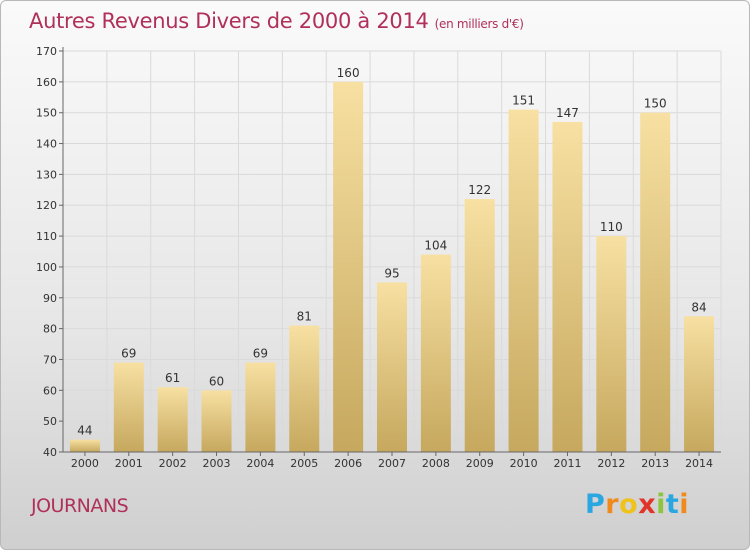  I want to click on x-tick-label: 2011, so click(567, 463).